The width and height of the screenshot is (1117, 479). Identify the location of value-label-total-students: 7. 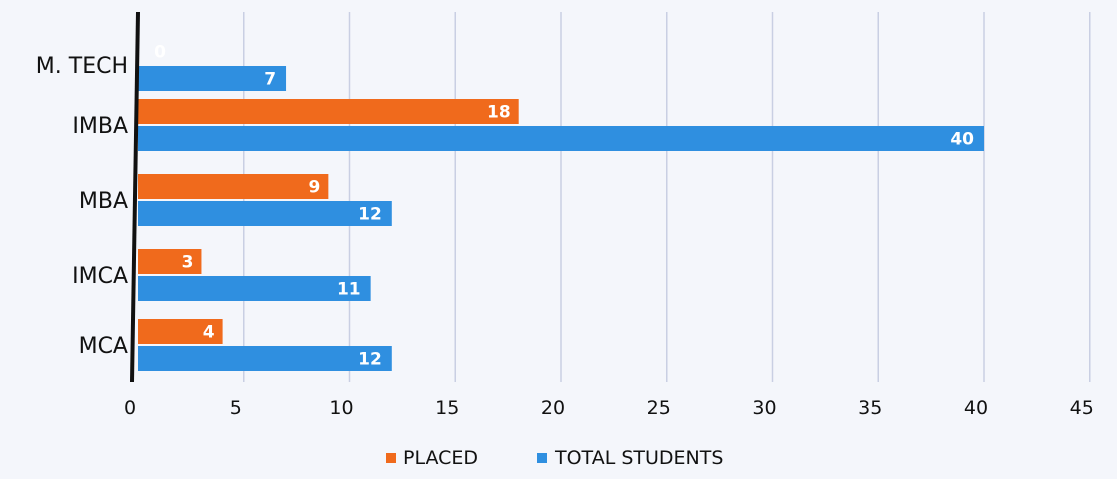
(270, 80).